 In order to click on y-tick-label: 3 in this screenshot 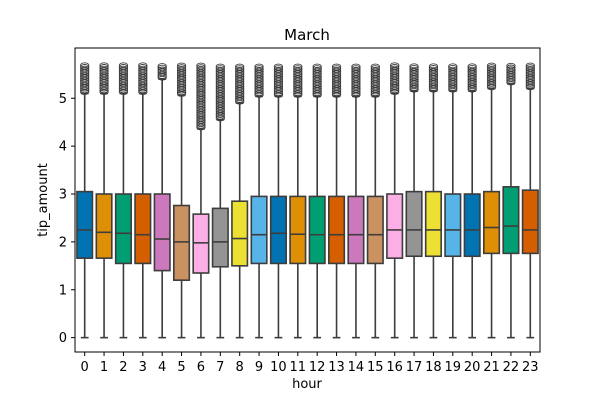, I will do `click(63, 195)`.